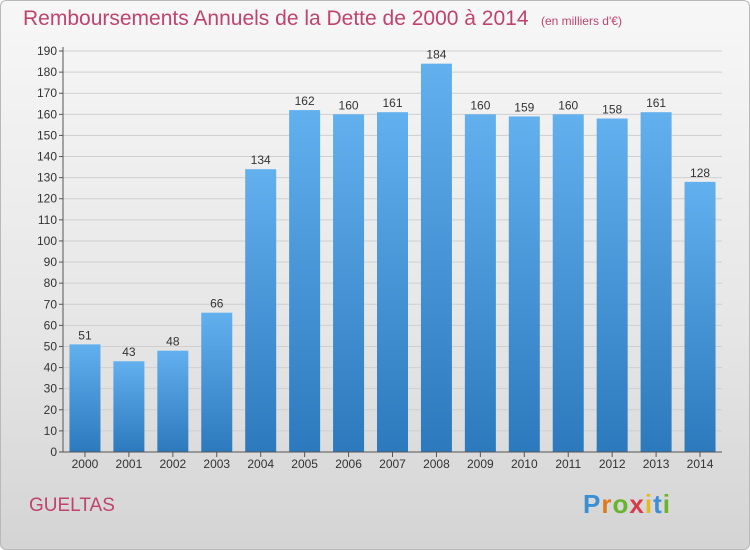 This screenshot has height=550, width=750. Describe the element at coordinates (261, 160) in the screenshot. I see `data-label: 134` at that location.